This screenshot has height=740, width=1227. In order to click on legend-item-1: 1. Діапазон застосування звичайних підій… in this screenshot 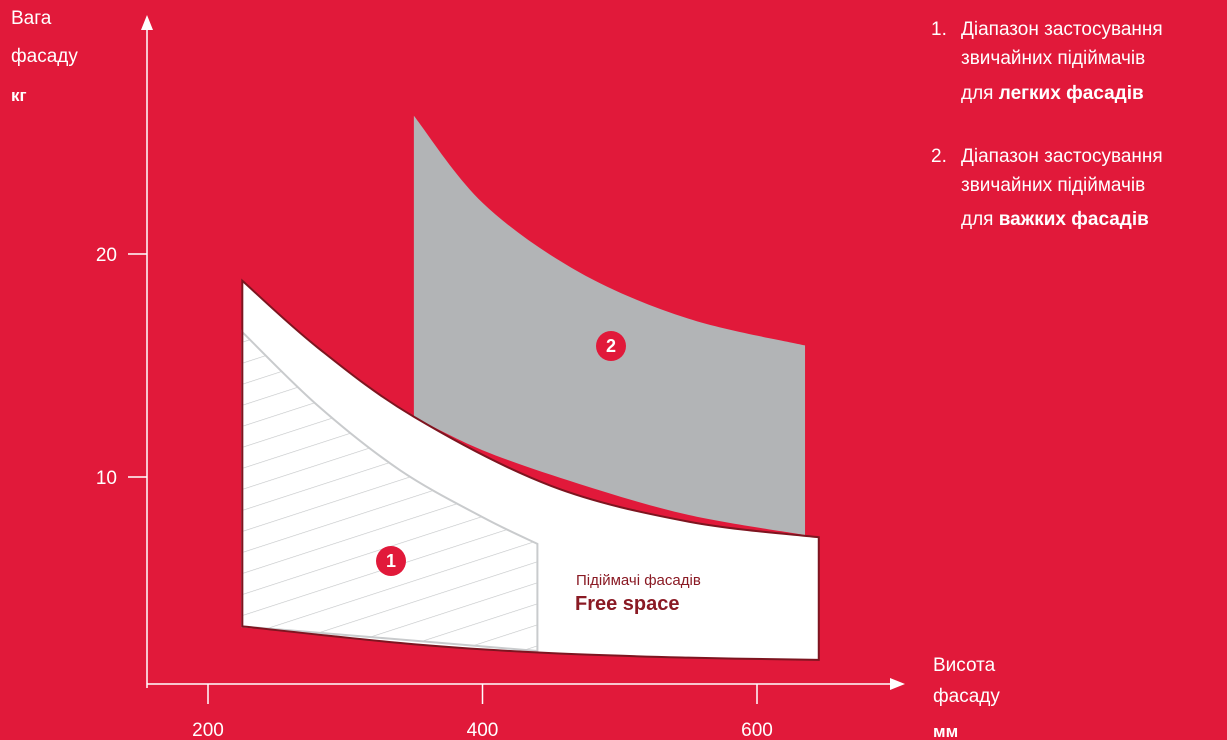, I will do `click(1047, 61)`.